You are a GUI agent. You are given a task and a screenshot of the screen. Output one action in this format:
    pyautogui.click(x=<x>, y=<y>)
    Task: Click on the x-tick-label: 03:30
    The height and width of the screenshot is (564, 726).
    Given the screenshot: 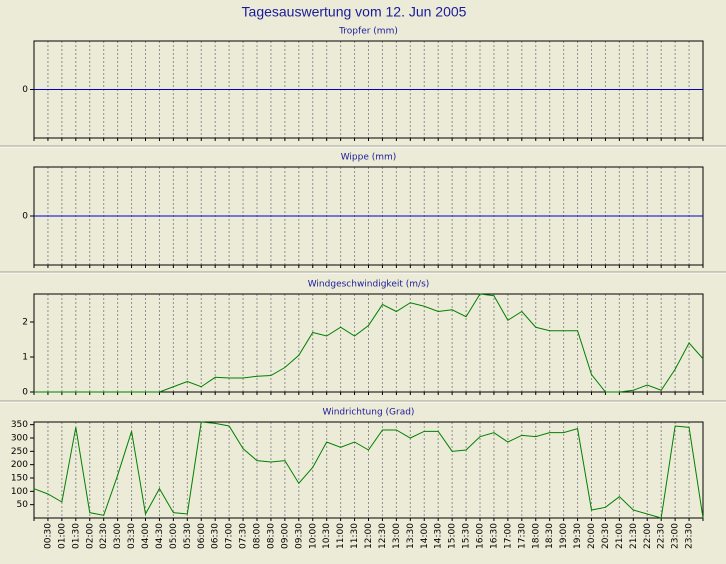 What is the action you would take?
    pyautogui.click(x=132, y=536)
    